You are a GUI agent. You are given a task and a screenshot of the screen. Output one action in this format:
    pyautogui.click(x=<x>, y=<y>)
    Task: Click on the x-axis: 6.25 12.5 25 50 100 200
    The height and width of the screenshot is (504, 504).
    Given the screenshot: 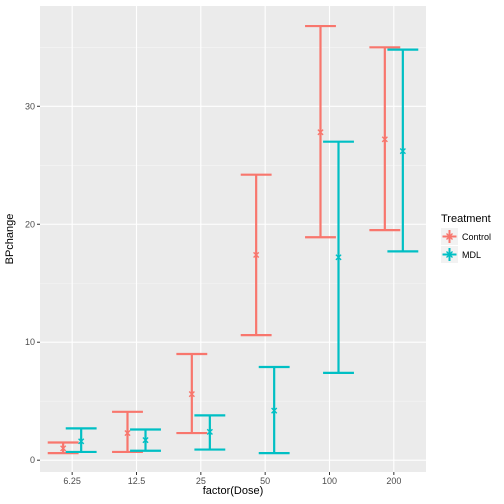 What is the action you would take?
    pyautogui.click(x=232, y=479)
    